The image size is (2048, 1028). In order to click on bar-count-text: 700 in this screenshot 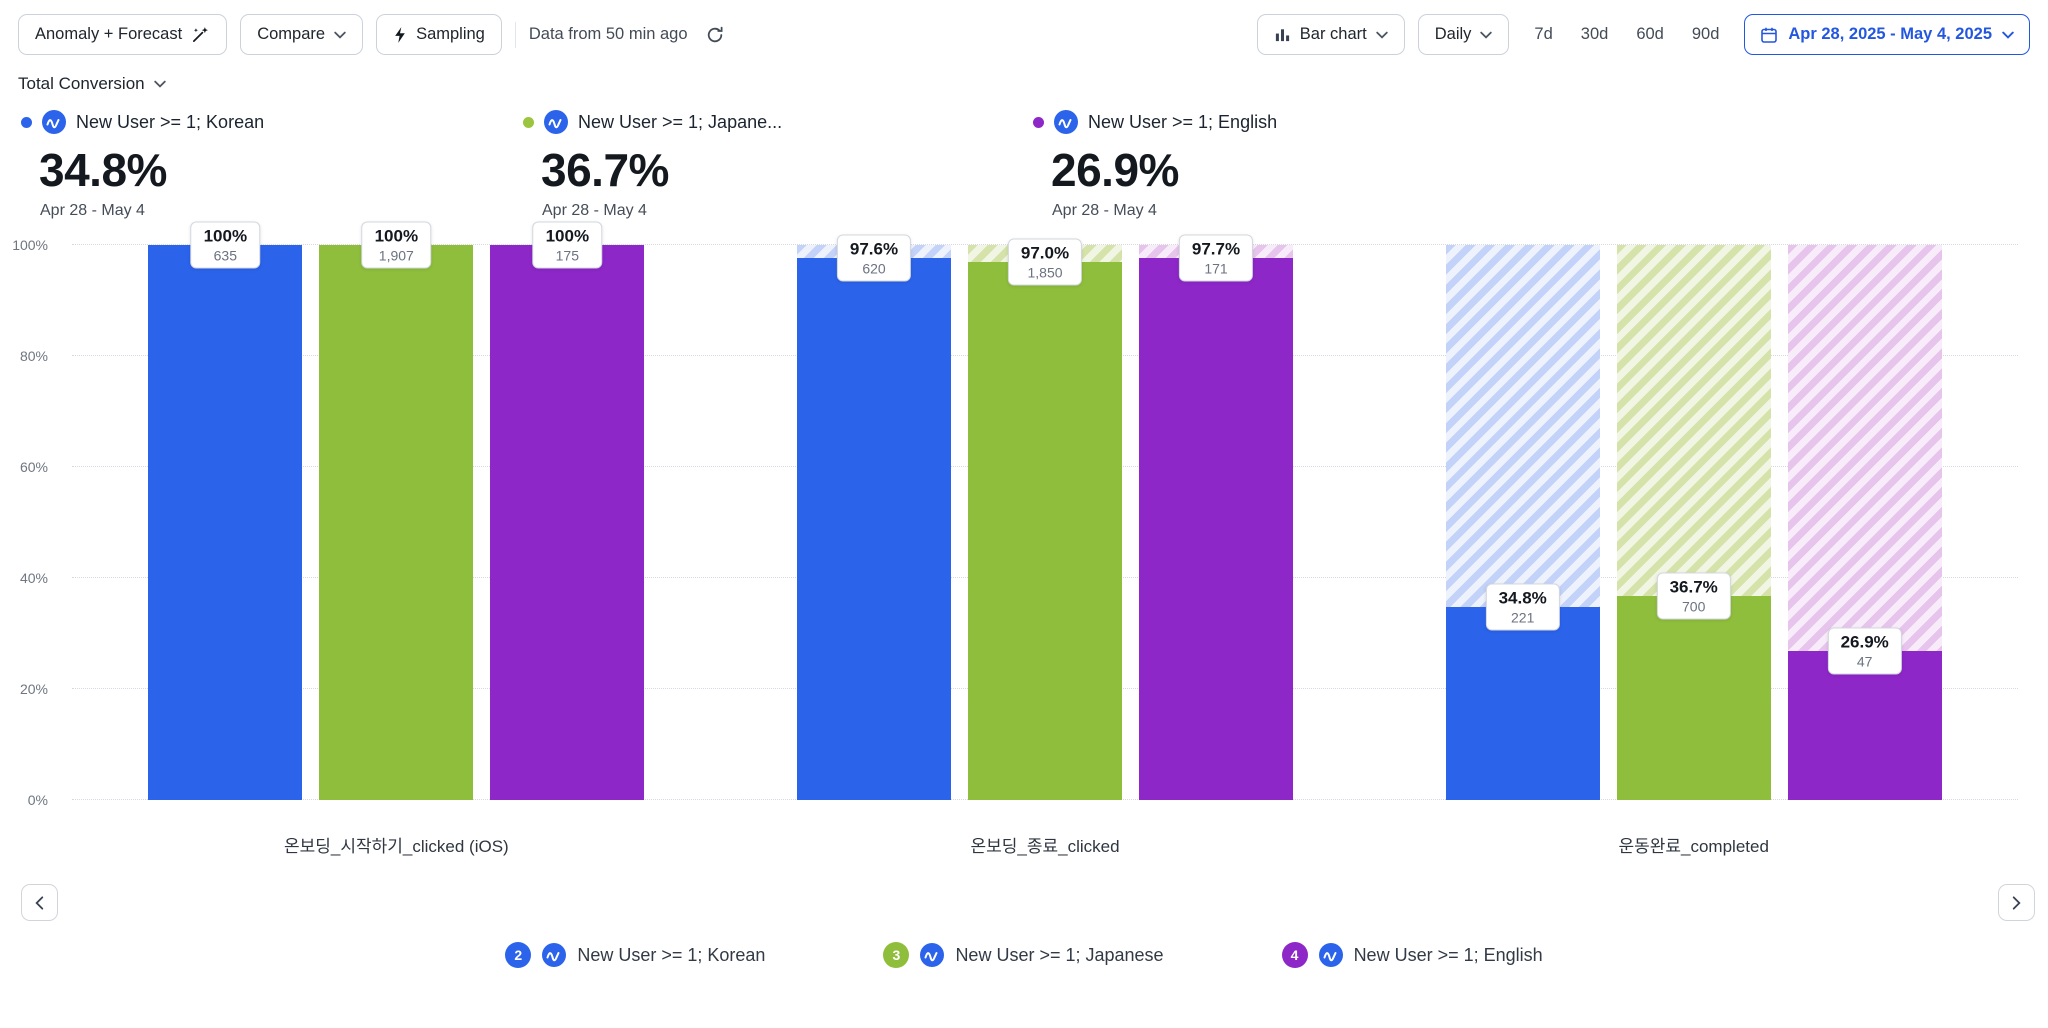, I will do `click(1693, 606)`.